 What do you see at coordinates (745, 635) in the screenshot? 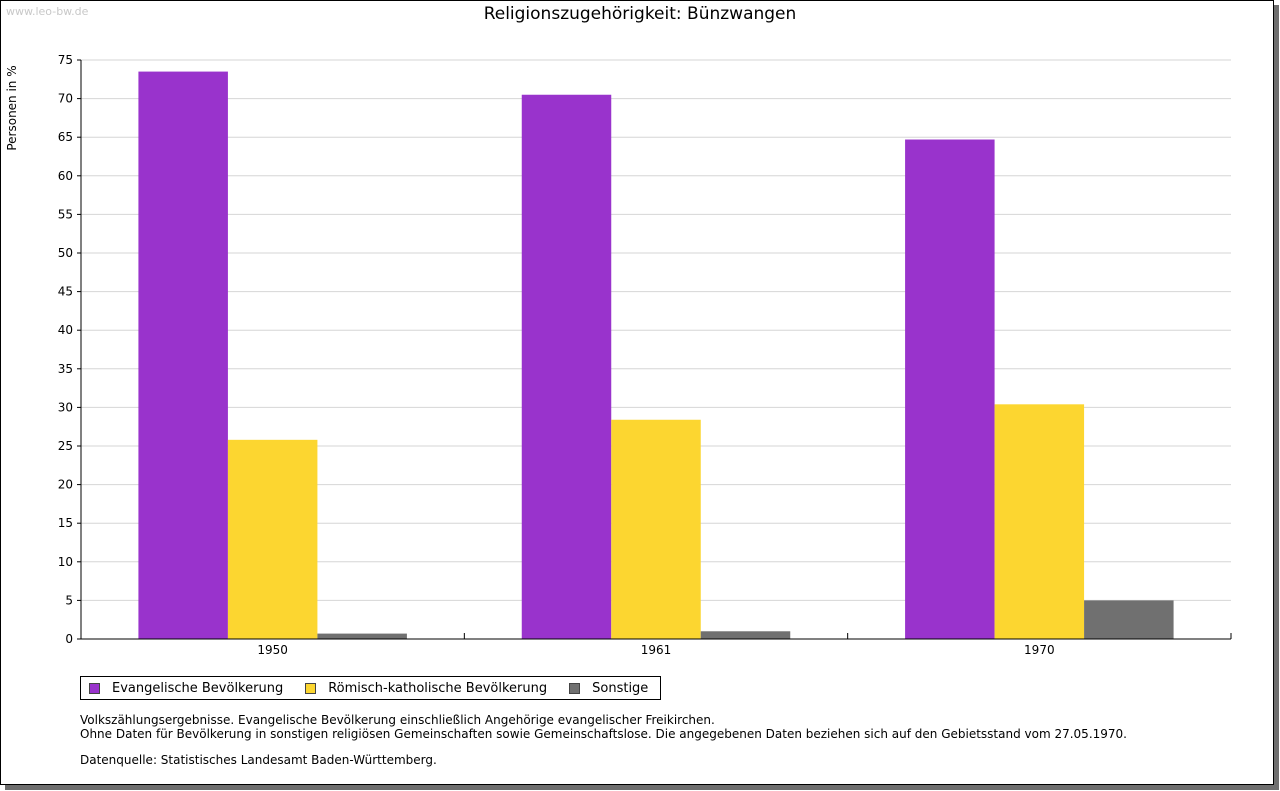
I see `bar-sonstige-1961` at bounding box center [745, 635].